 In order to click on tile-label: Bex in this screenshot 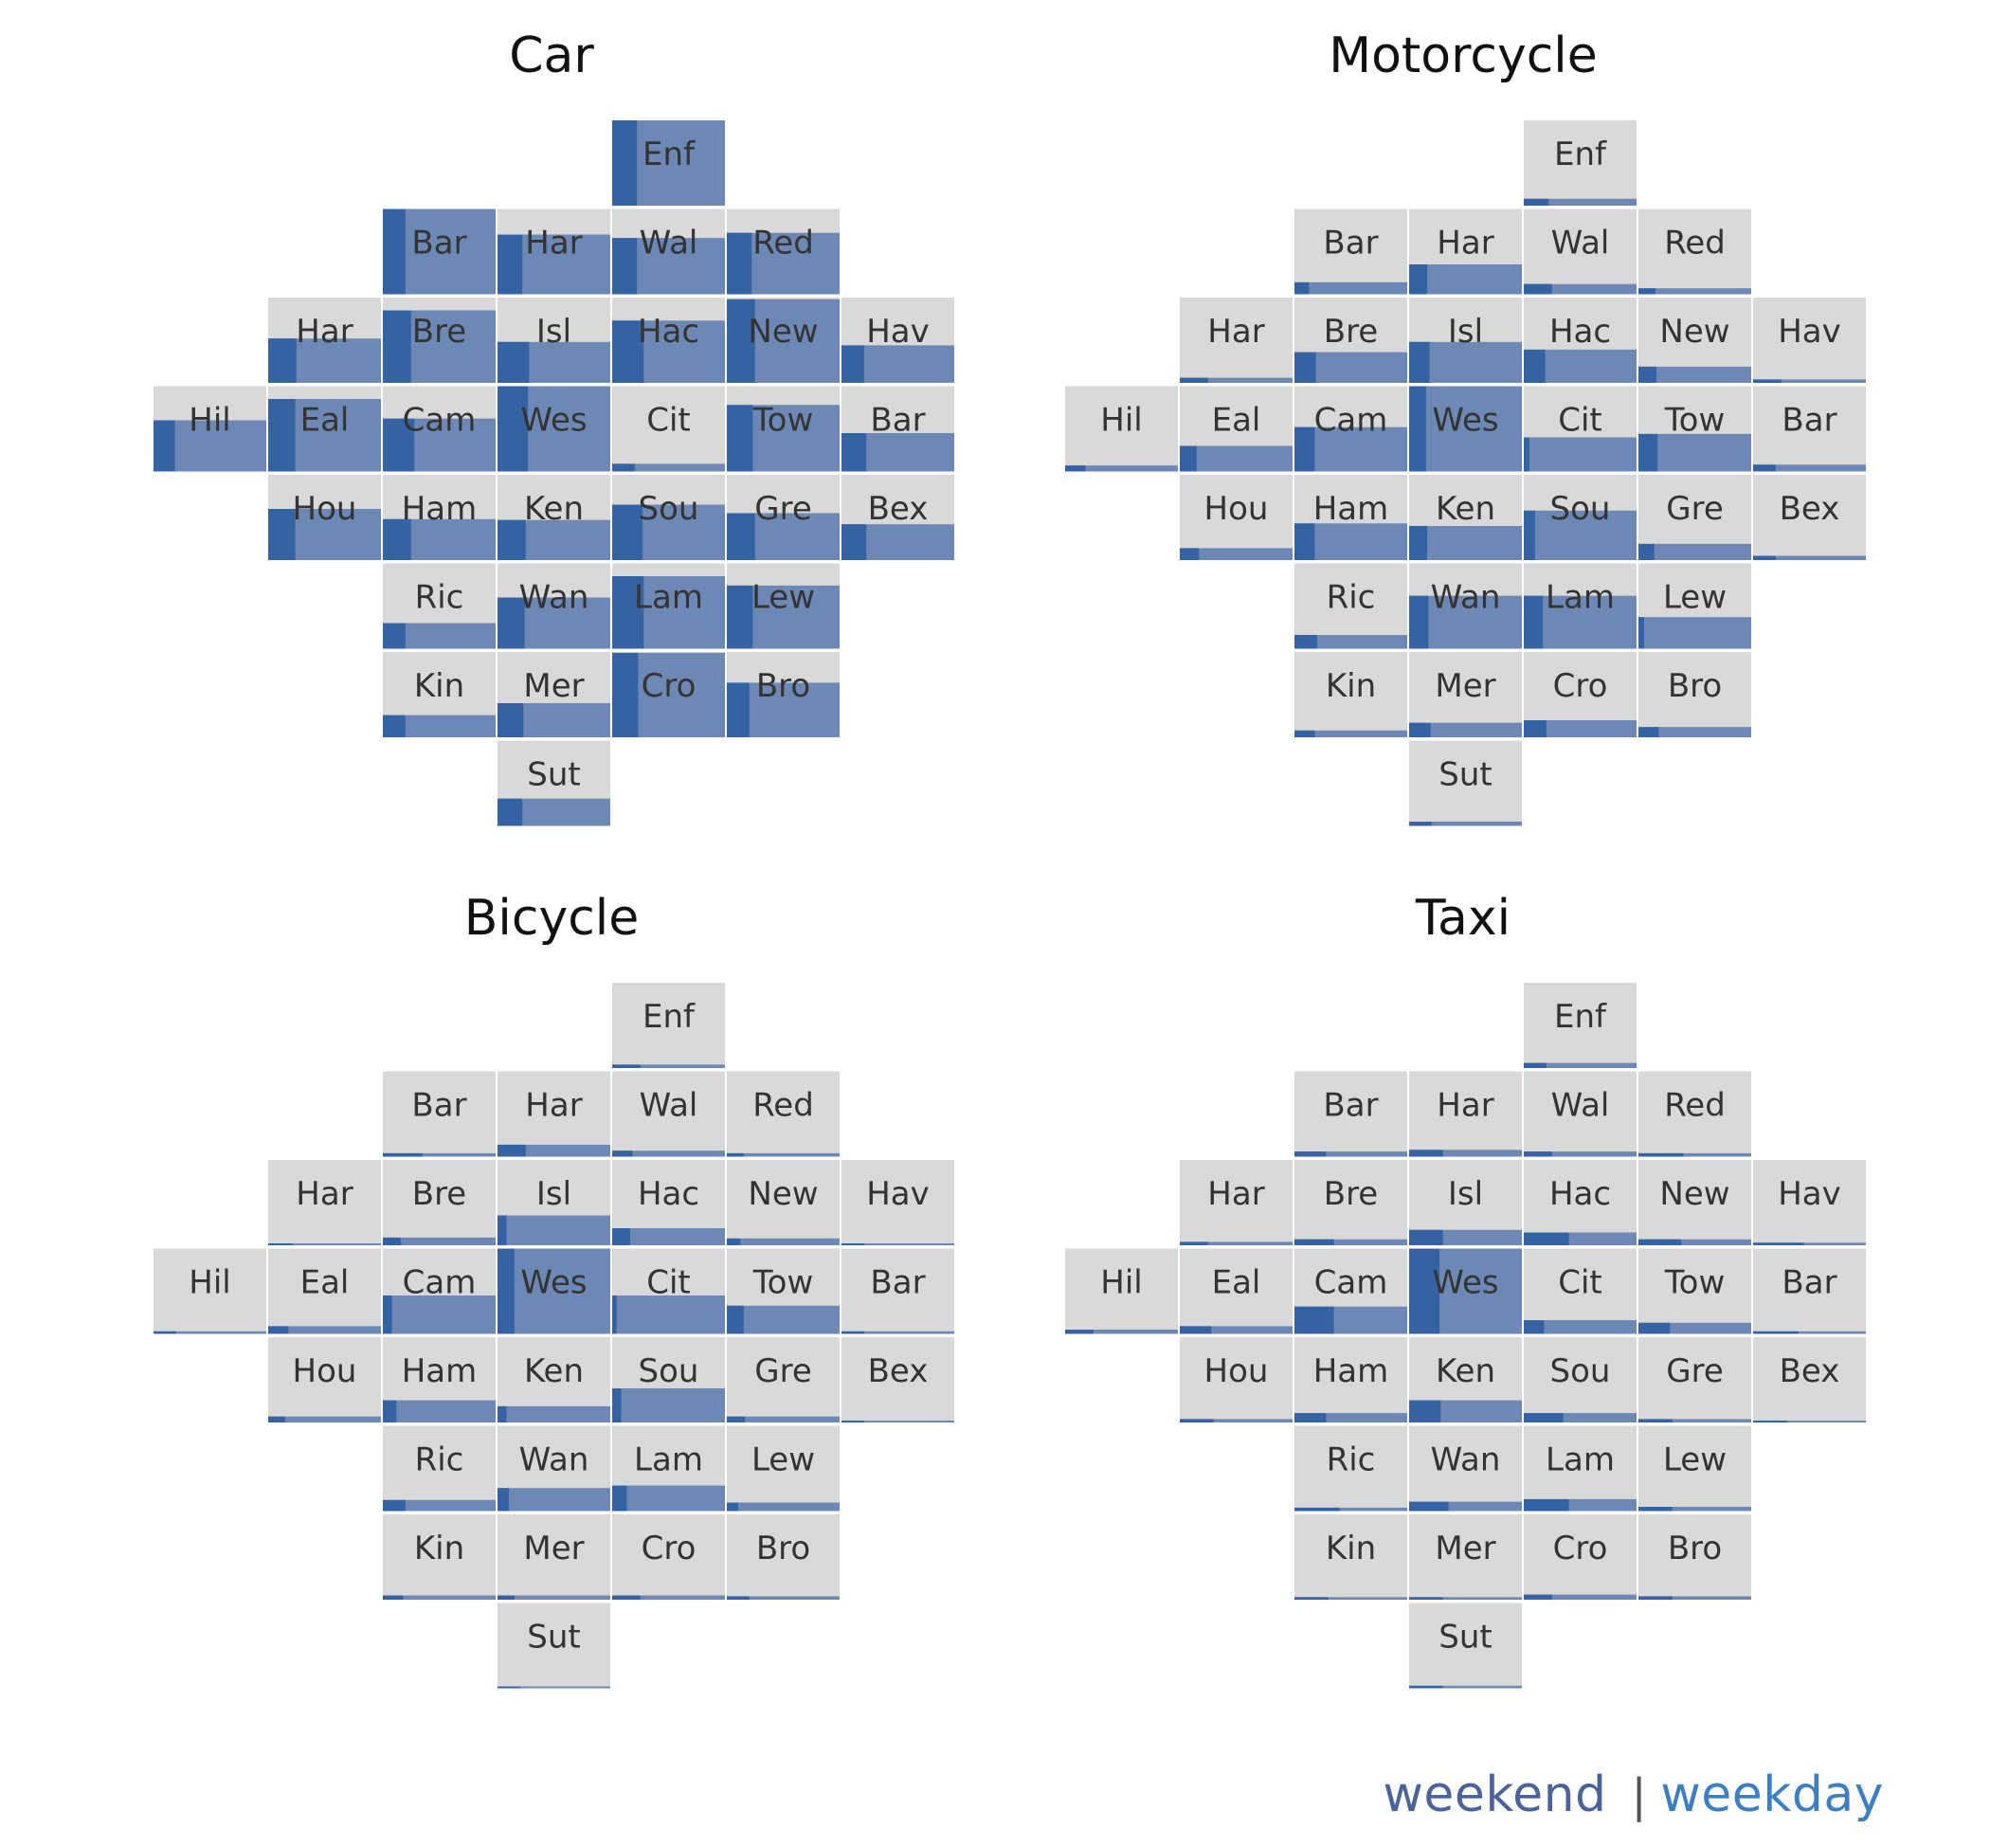, I will do `click(898, 1371)`.